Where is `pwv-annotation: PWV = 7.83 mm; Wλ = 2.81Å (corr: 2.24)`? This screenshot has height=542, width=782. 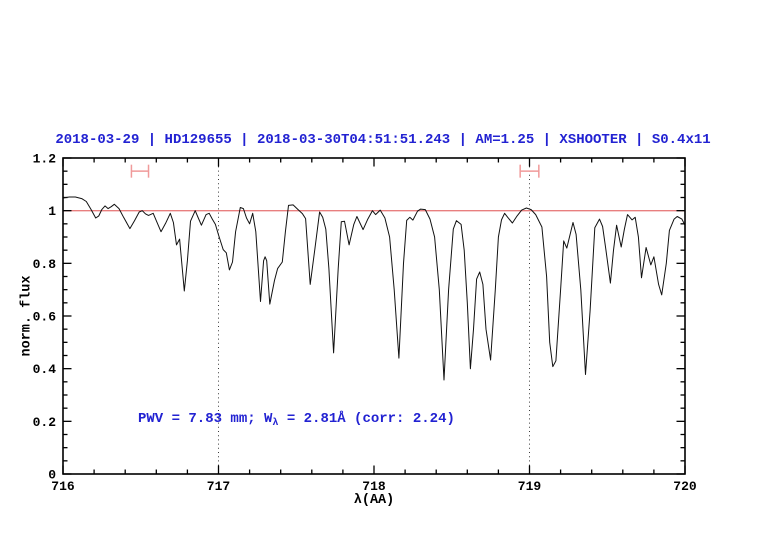 pwv-annotation: PWV = 7.83 mm; Wλ = 2.81Å (corr: 2.24) is located at coordinates (296, 420).